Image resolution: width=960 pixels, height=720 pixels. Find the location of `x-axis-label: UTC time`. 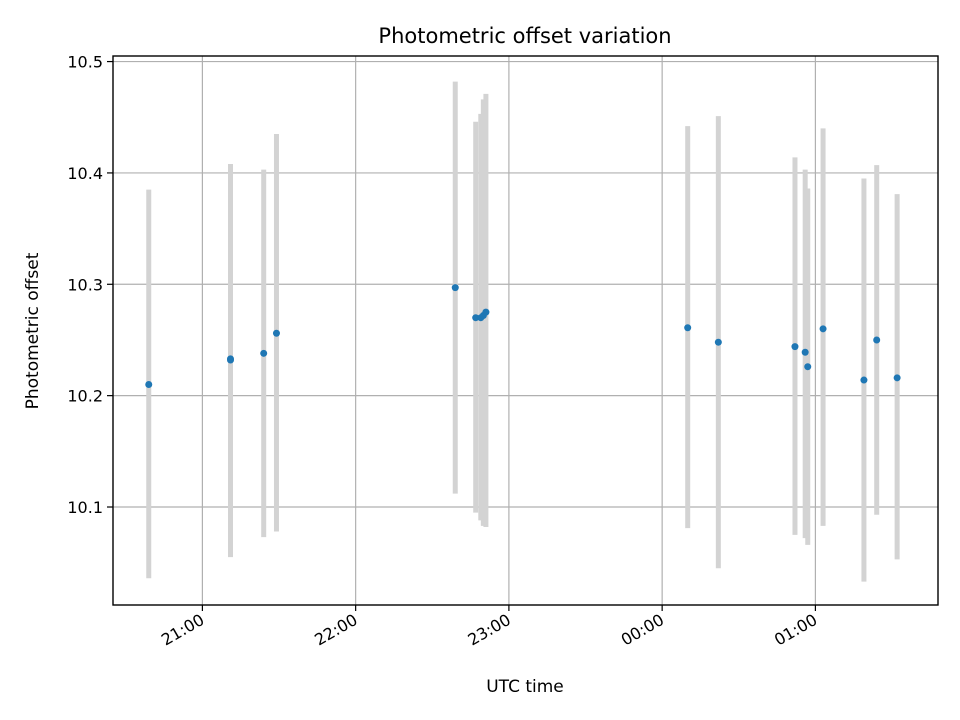

x-axis-label: UTC time is located at coordinates (525, 687).